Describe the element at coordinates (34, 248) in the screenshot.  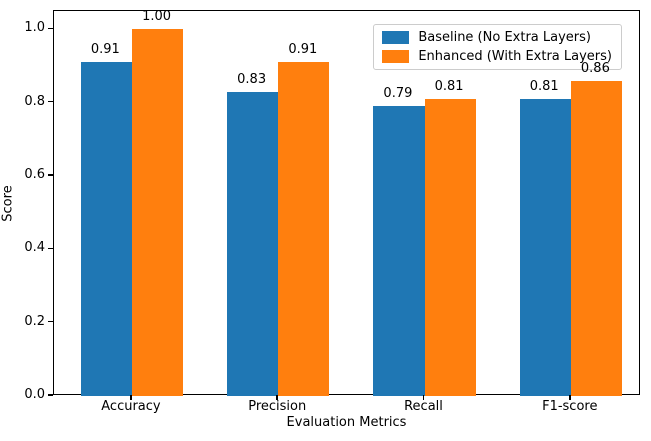
I see `y-tick-label: 0.4` at that location.